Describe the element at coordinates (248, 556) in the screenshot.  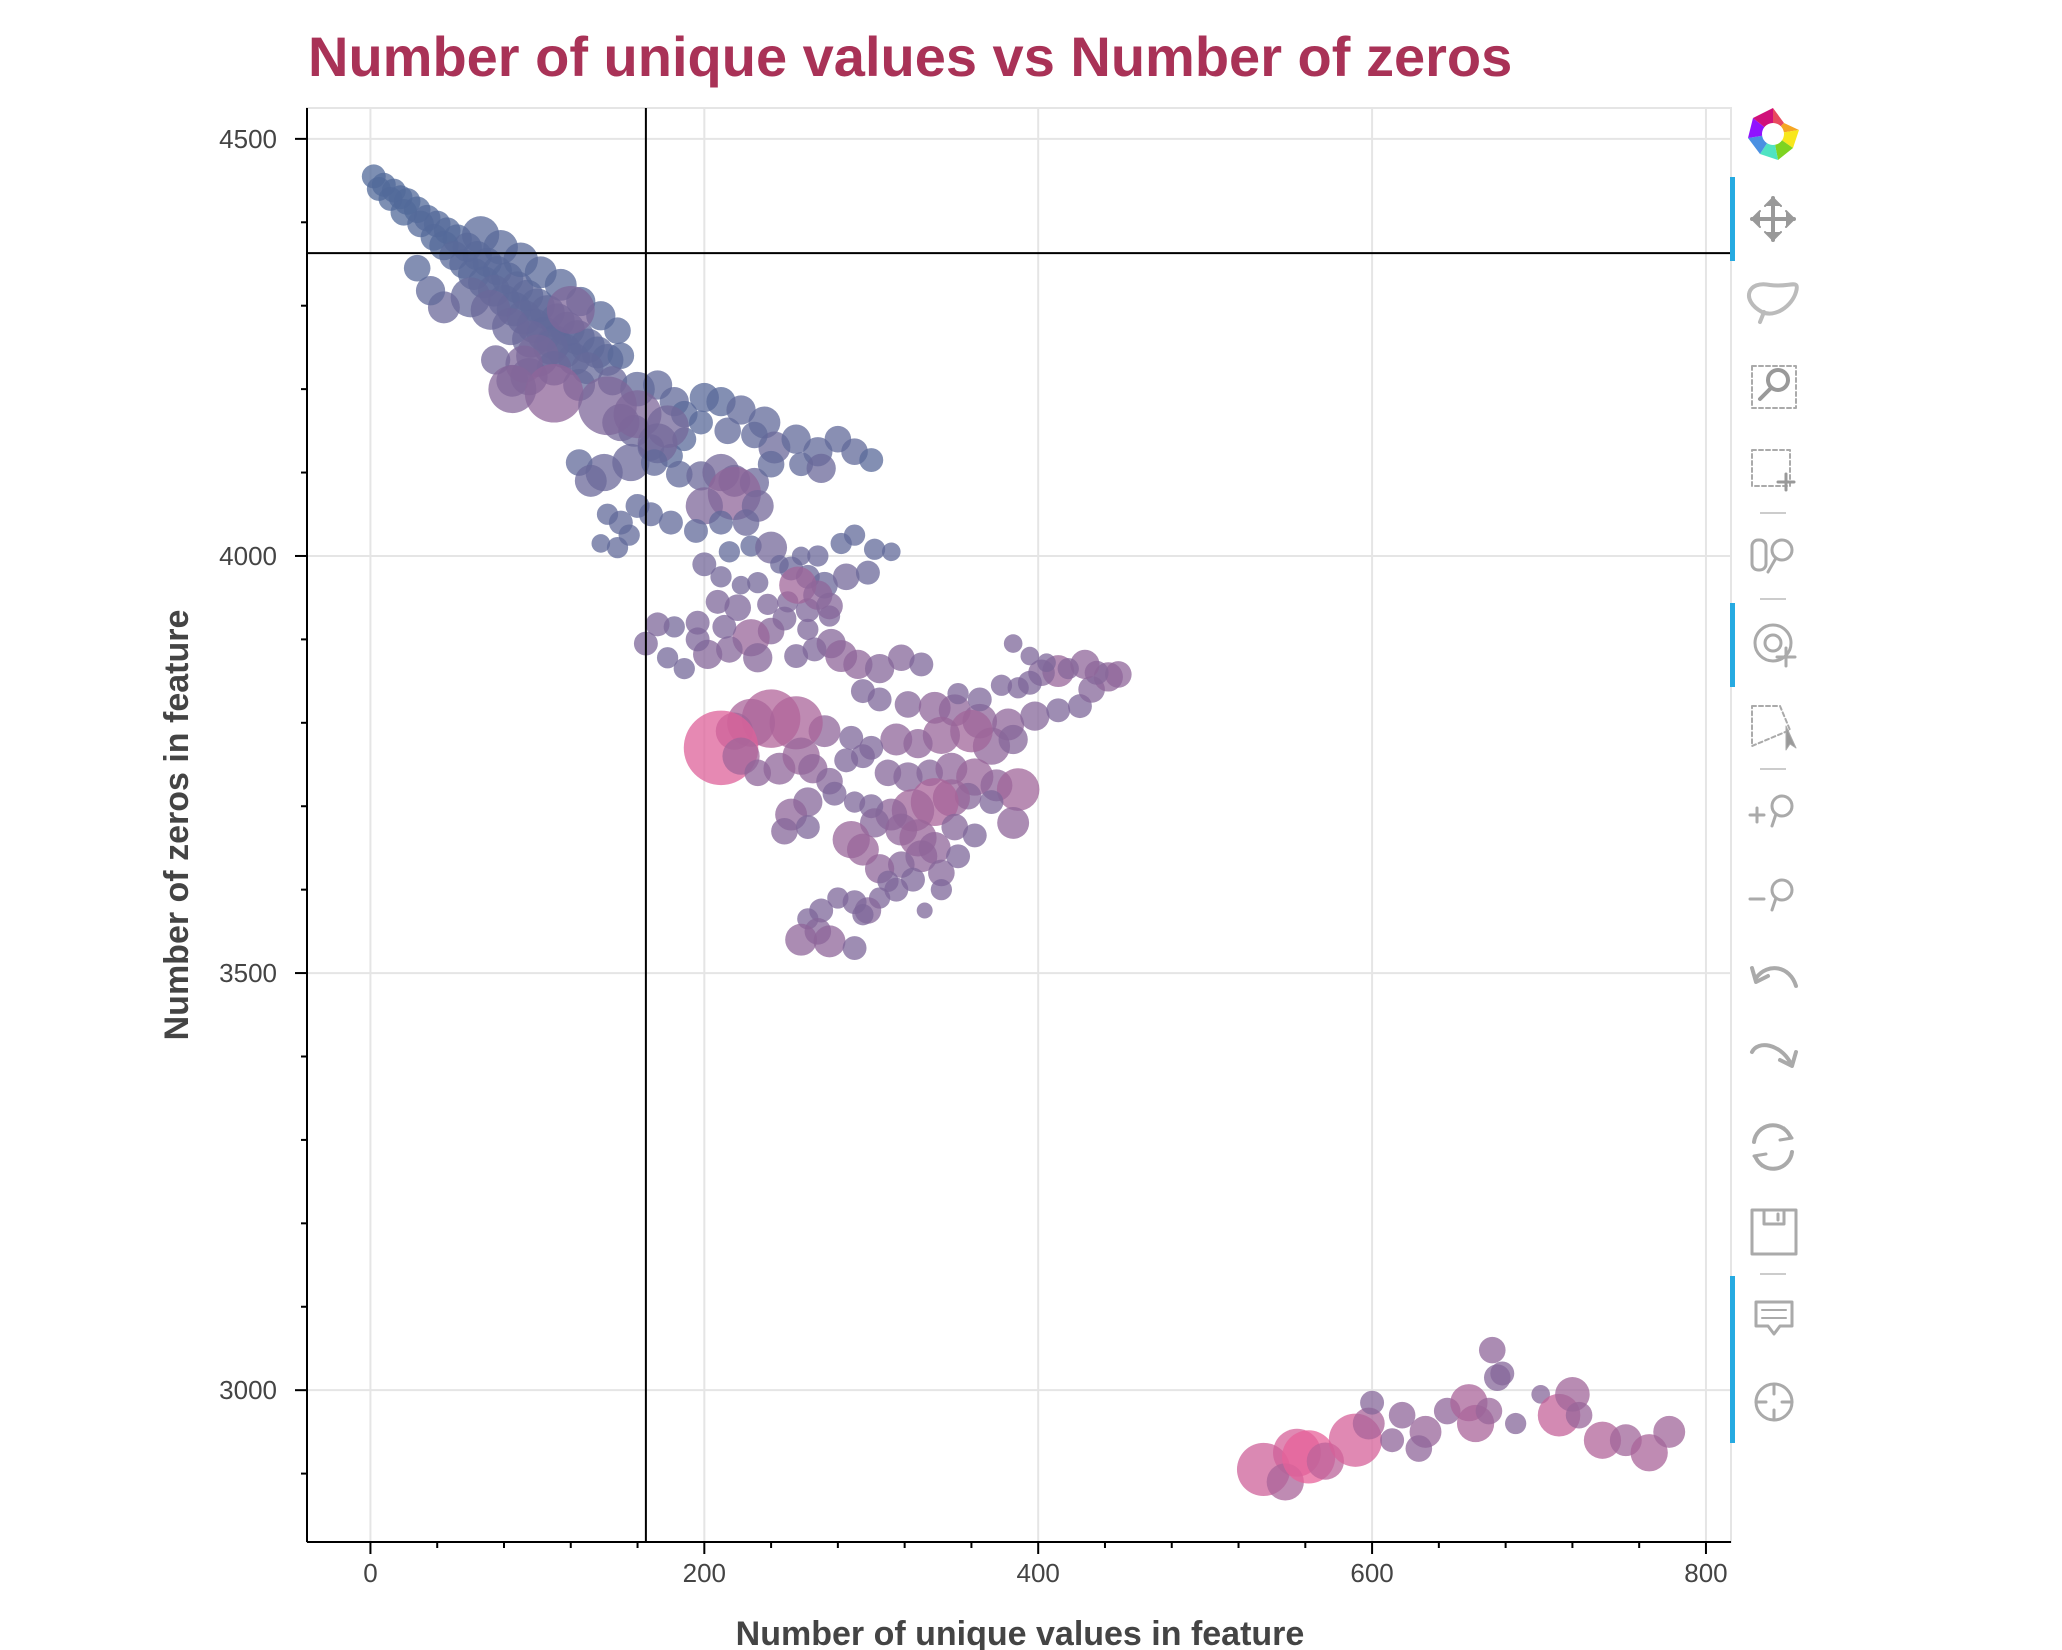
I see `y-tick-label: 4000` at that location.